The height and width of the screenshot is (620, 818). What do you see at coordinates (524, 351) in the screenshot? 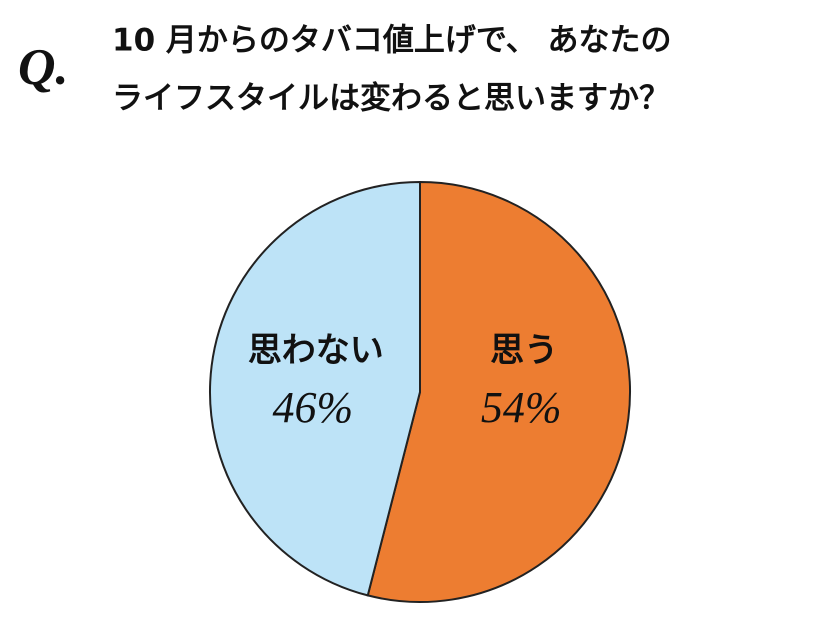
I see `slice-label: 思う` at bounding box center [524, 351].